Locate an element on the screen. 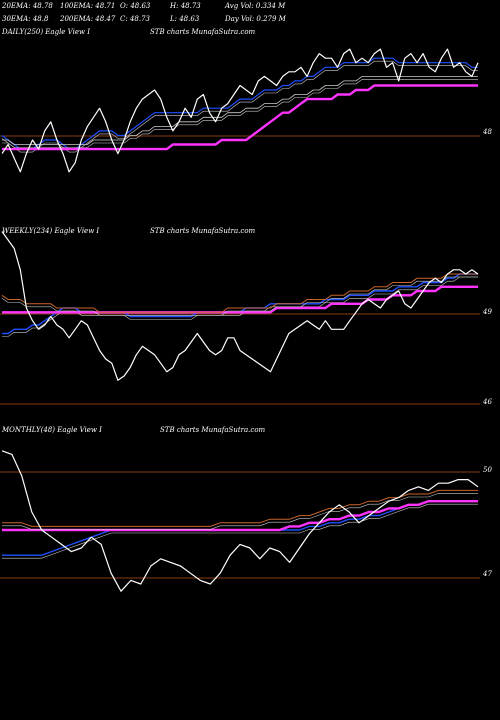 The image size is (500, 720). header-high: H: 48.73 is located at coordinates (185, 6).